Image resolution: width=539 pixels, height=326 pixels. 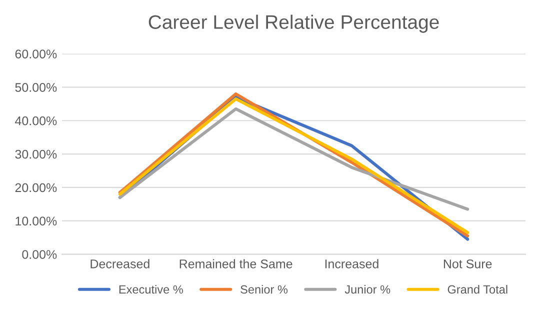 What do you see at coordinates (36, 221) in the screenshot?
I see `y-tick-label: 10.00%` at bounding box center [36, 221].